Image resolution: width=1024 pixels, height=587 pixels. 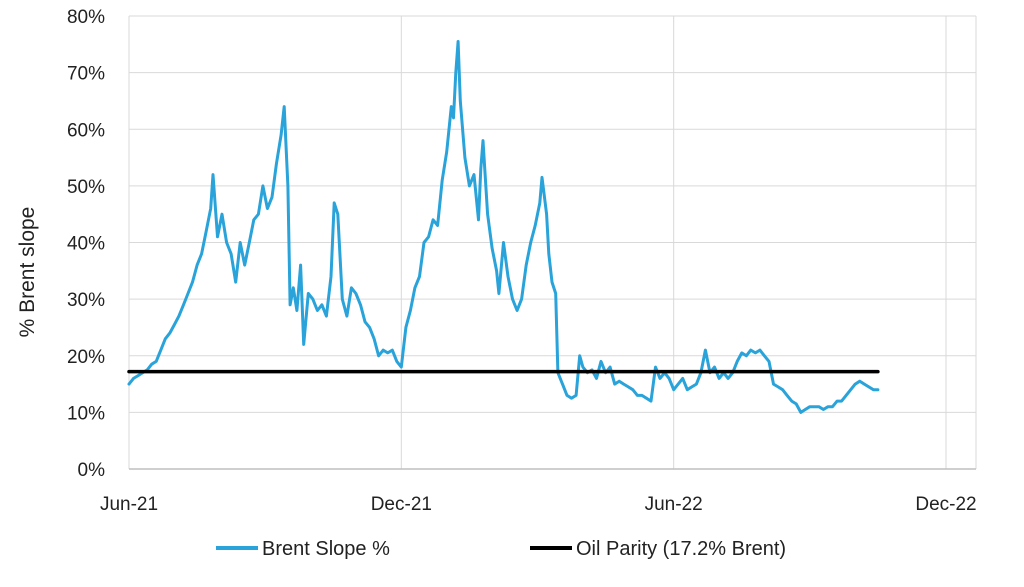 What do you see at coordinates (86, 300) in the screenshot?
I see `y-tick-label: 30%` at bounding box center [86, 300].